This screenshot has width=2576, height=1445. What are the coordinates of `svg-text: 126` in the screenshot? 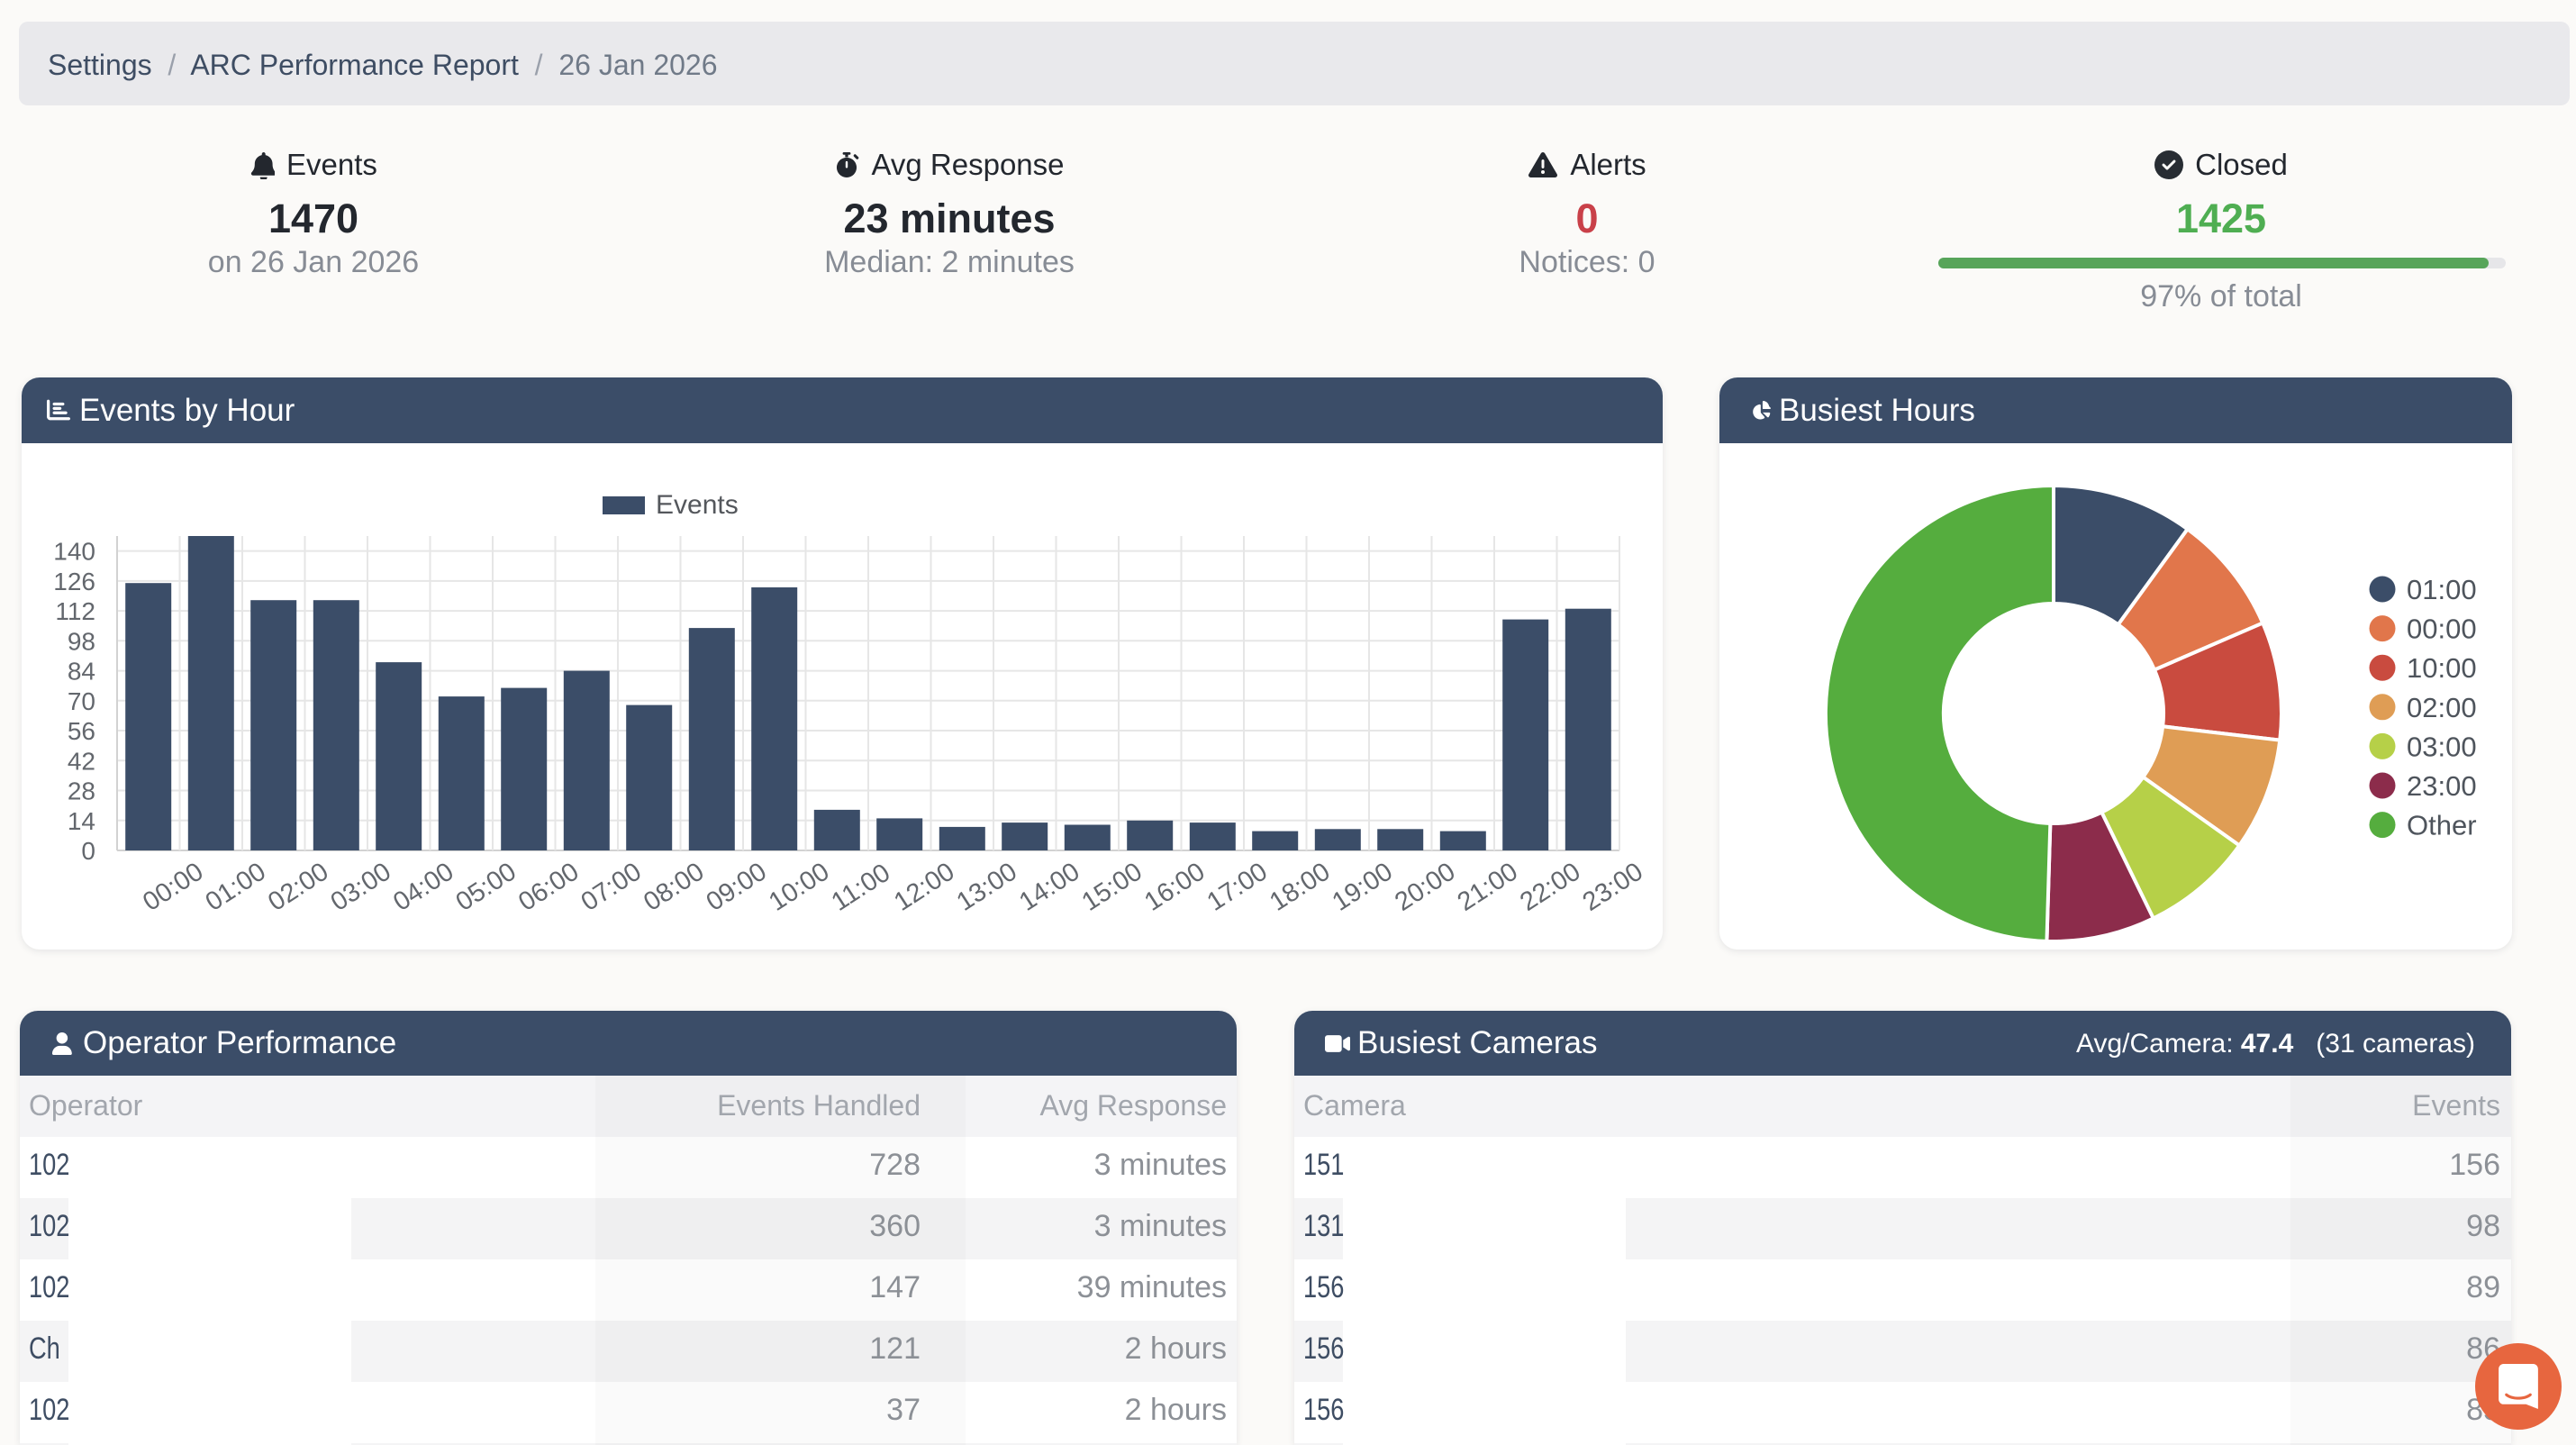 It's located at (74, 581).